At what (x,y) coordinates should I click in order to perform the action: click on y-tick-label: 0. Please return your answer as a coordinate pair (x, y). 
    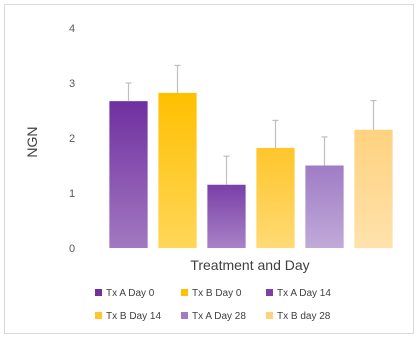
    Looking at the image, I should click on (72, 249).